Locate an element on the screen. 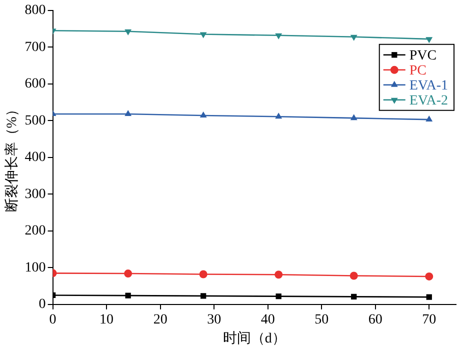 The image size is (460, 349). legend-label: PVC is located at coordinates (423, 56).